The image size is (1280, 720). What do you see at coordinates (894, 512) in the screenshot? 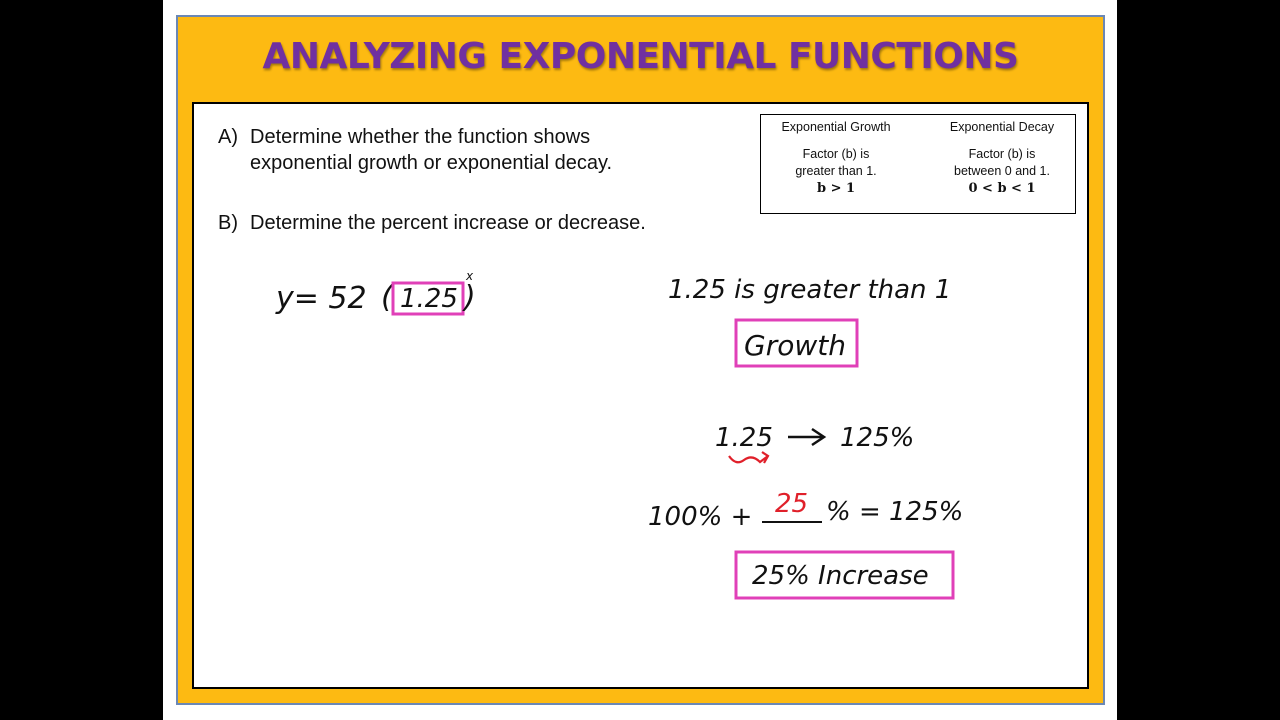
I see `sum-right: % = 125%` at bounding box center [894, 512].